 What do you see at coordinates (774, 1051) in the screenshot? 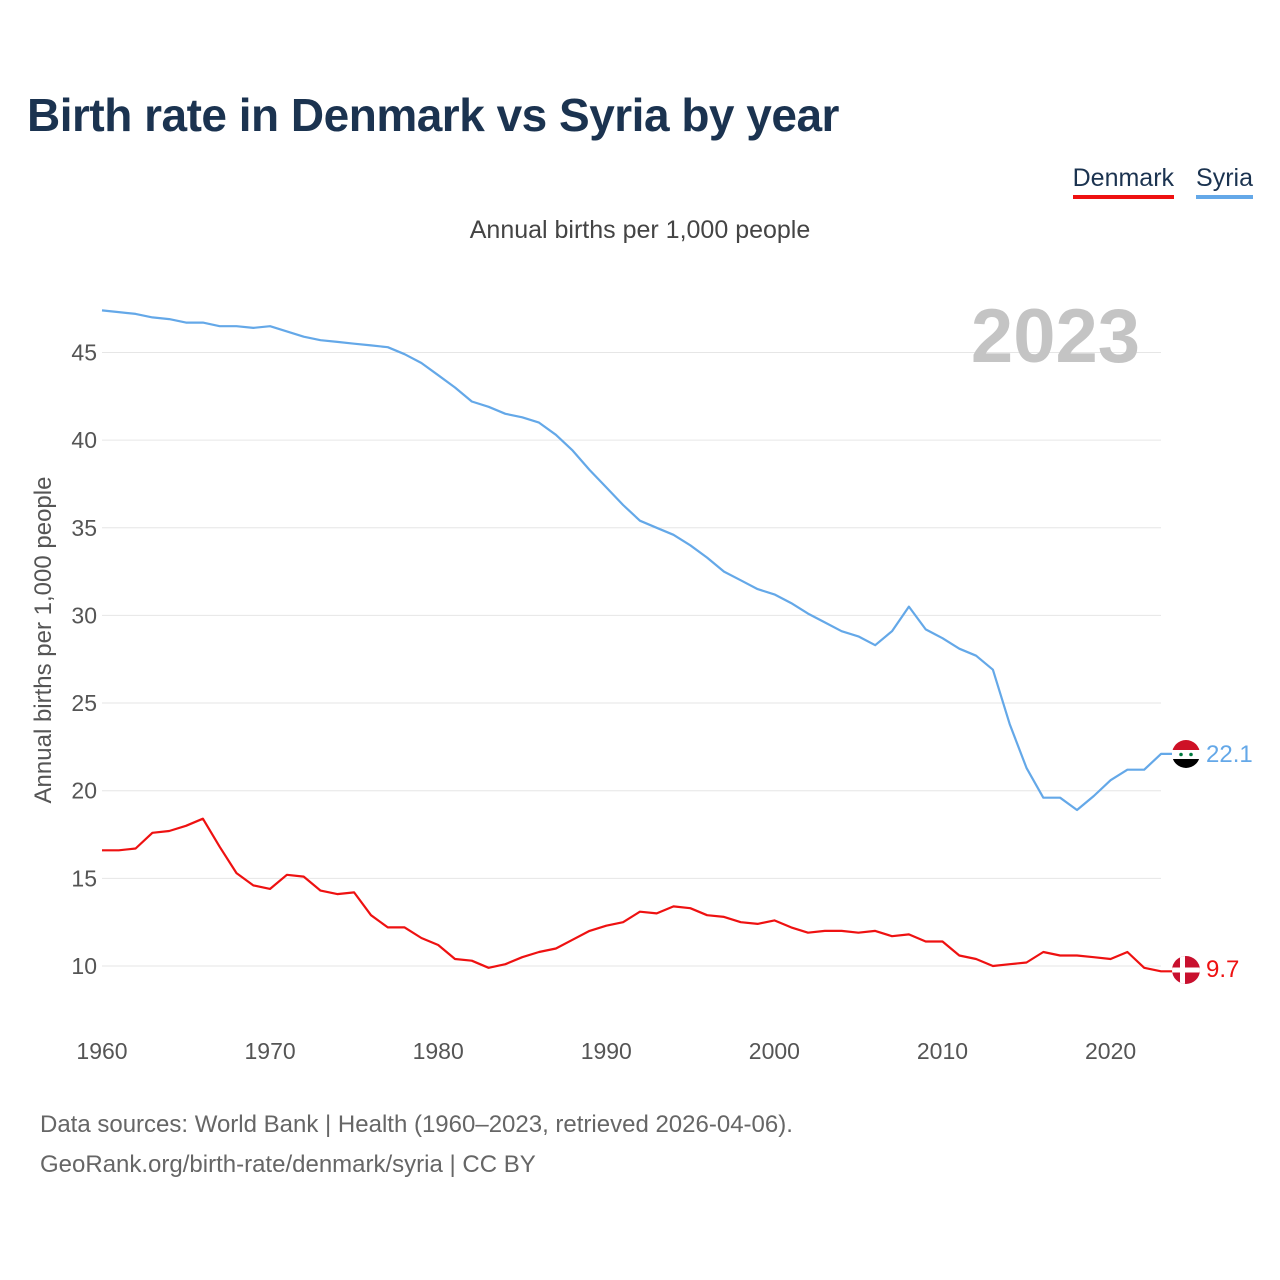
I see `x-tick-label: 2000` at bounding box center [774, 1051].